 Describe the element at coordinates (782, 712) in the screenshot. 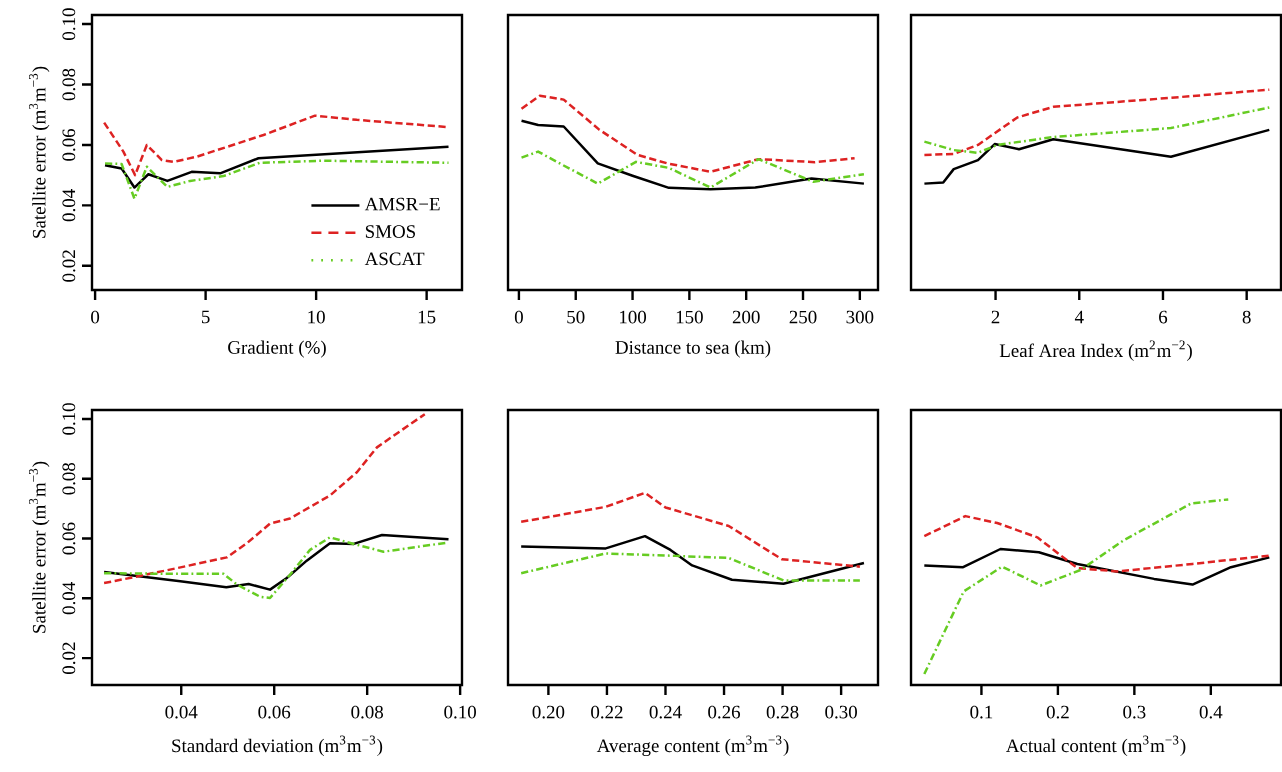

I see `x-tick-label: 0.28` at that location.